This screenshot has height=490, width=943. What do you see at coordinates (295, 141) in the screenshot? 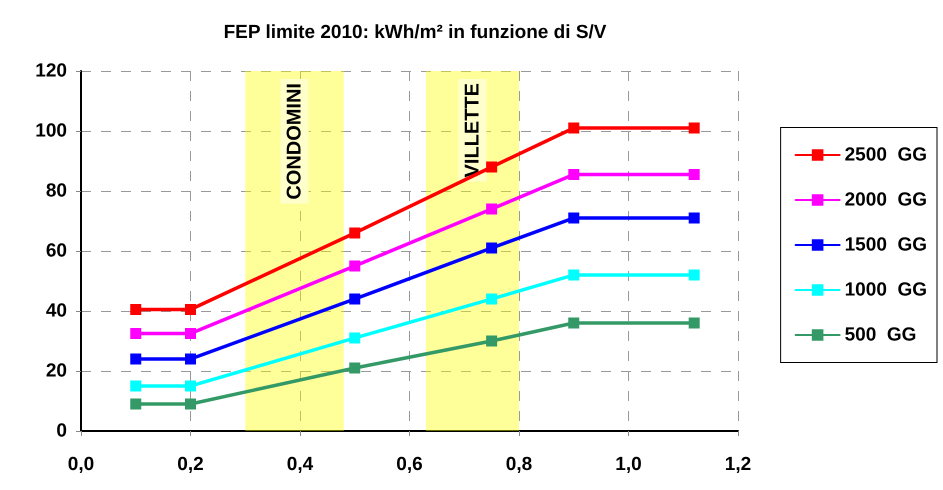
I see `band-label: CONDOMINI` at bounding box center [295, 141].